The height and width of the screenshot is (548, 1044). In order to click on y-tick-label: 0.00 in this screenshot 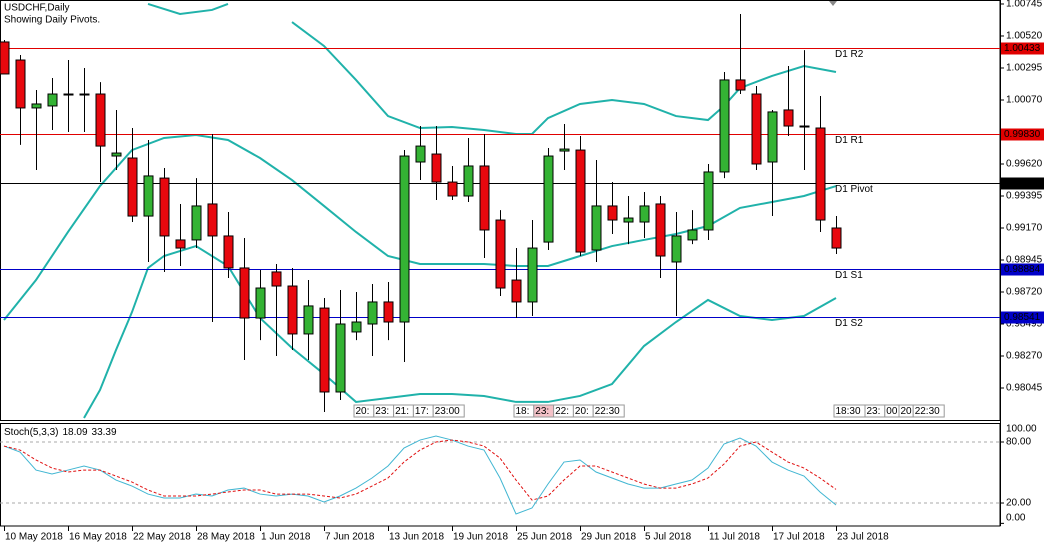, I will do `click(1016, 518)`.